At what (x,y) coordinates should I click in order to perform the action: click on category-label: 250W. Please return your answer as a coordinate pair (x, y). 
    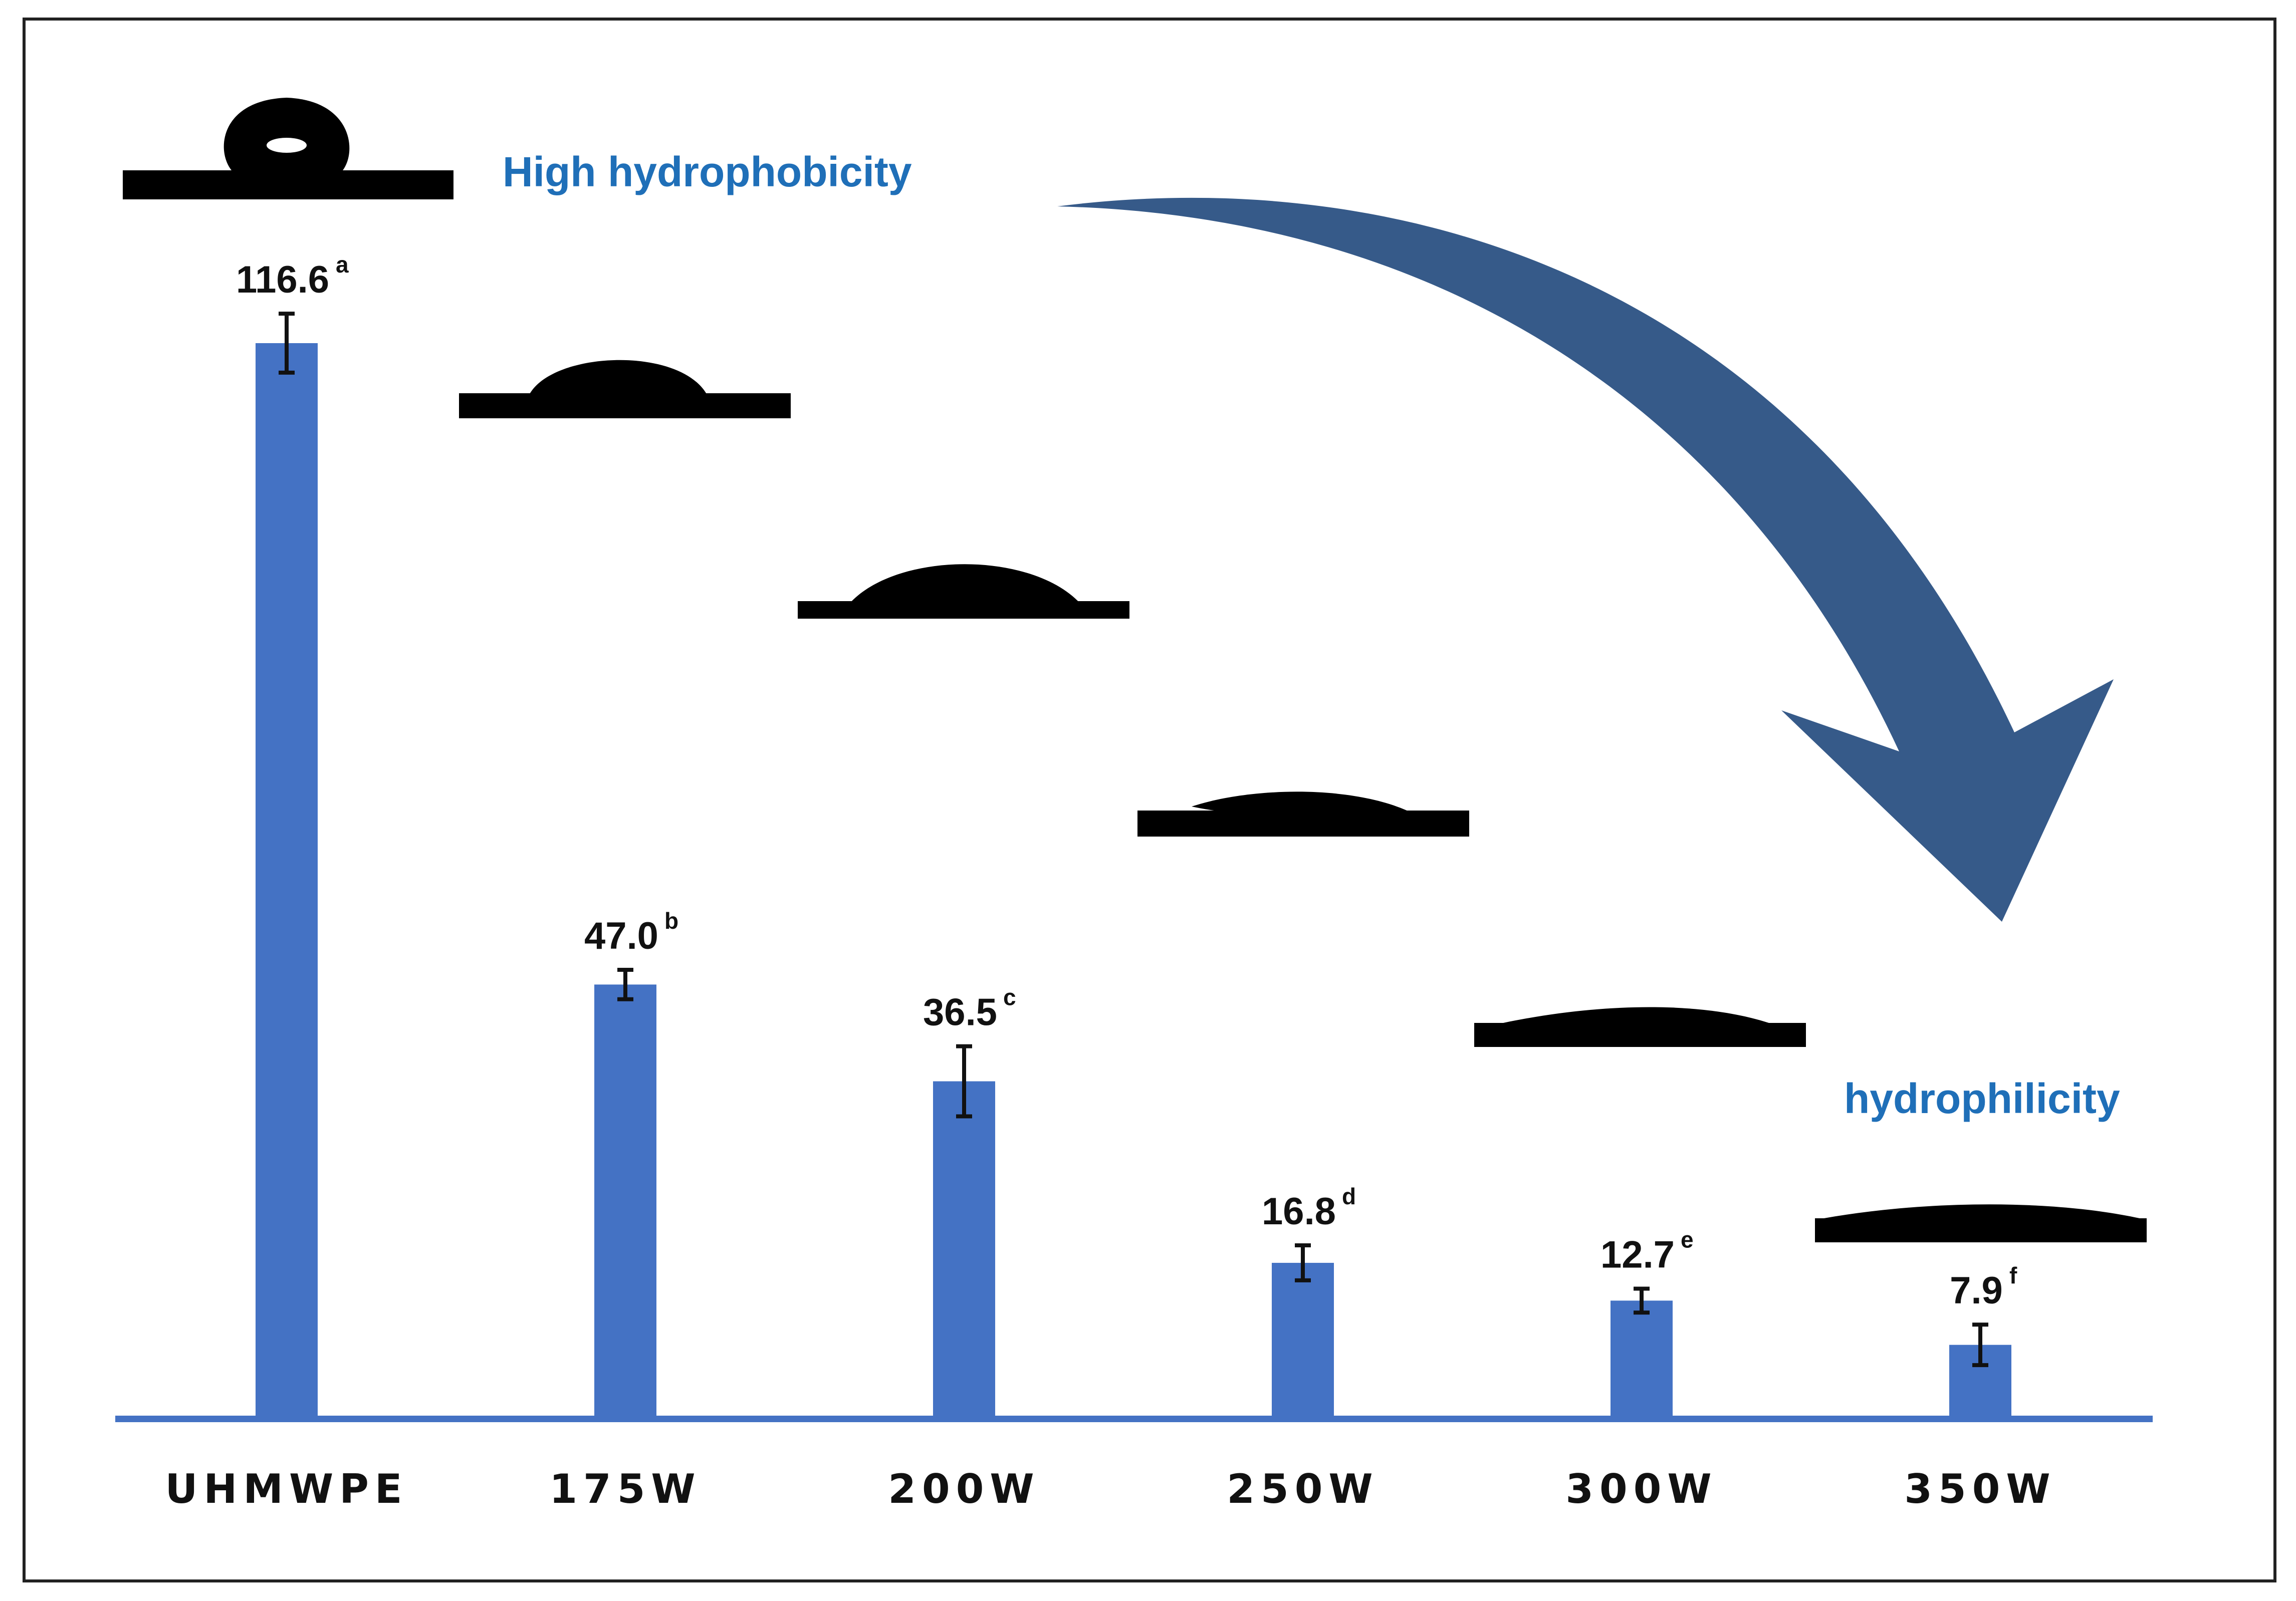
    Looking at the image, I should click on (1303, 1489).